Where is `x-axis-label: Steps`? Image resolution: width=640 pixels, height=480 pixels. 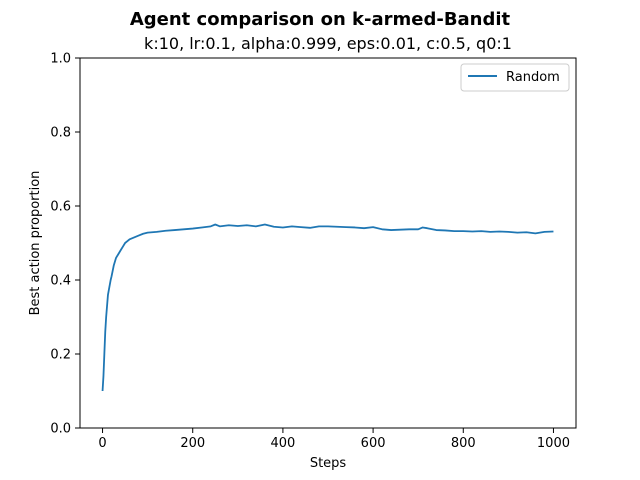 x-axis-label: Steps is located at coordinates (328, 463).